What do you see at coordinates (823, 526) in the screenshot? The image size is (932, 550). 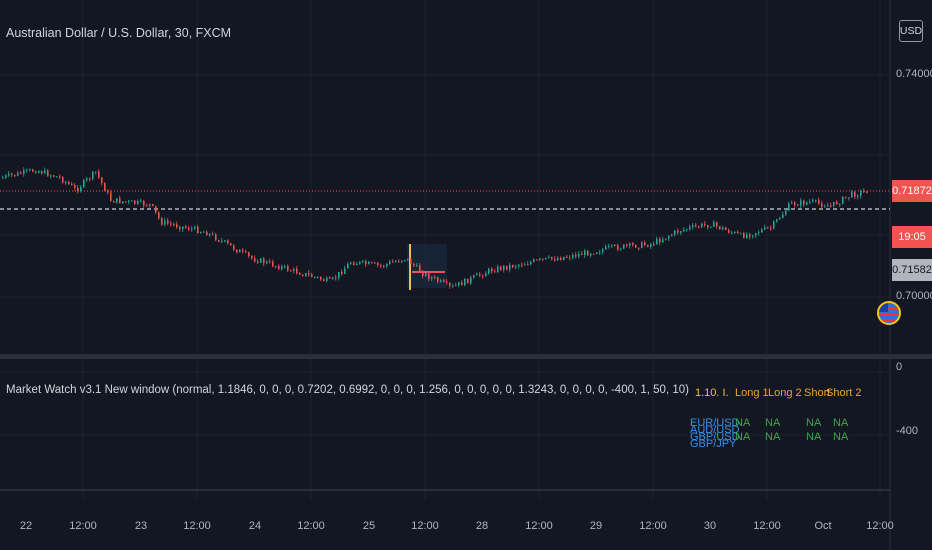 I see `time-label: Oct` at bounding box center [823, 526].